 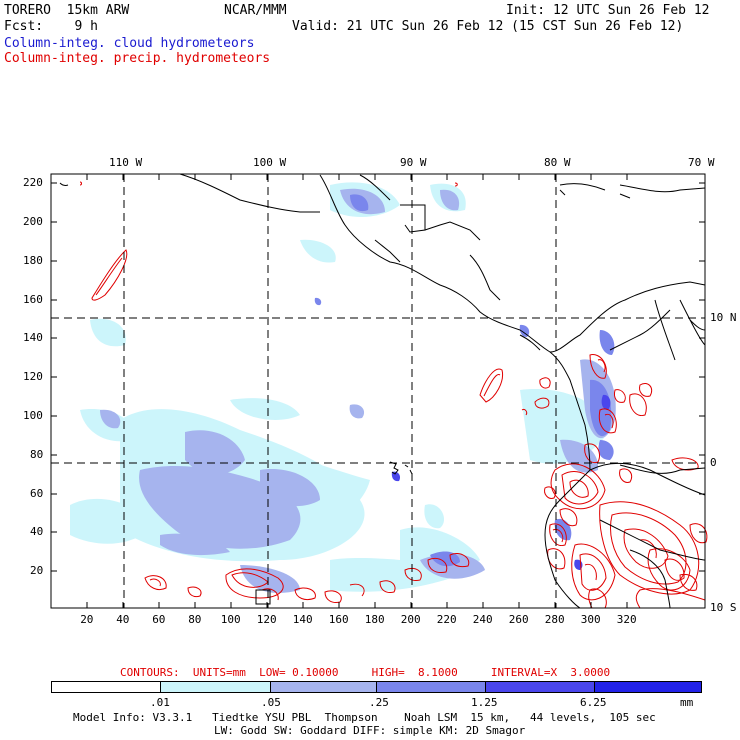 I want to click on y-tick-label: 40, so click(x=37, y=531).